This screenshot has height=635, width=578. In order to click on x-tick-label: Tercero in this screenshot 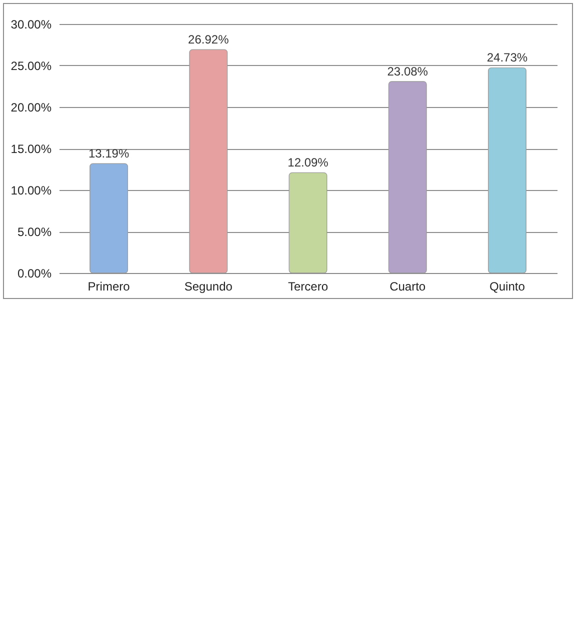, I will do `click(308, 287)`.